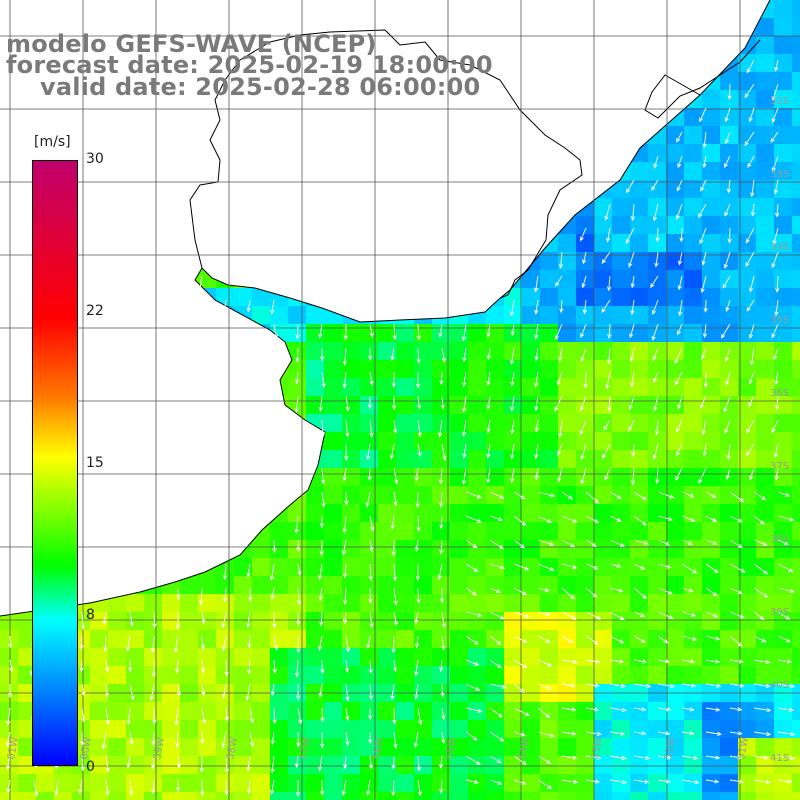 The image size is (800, 800). Describe the element at coordinates (670, 748) in the screenshot. I see `lon-label: 52W` at that location.